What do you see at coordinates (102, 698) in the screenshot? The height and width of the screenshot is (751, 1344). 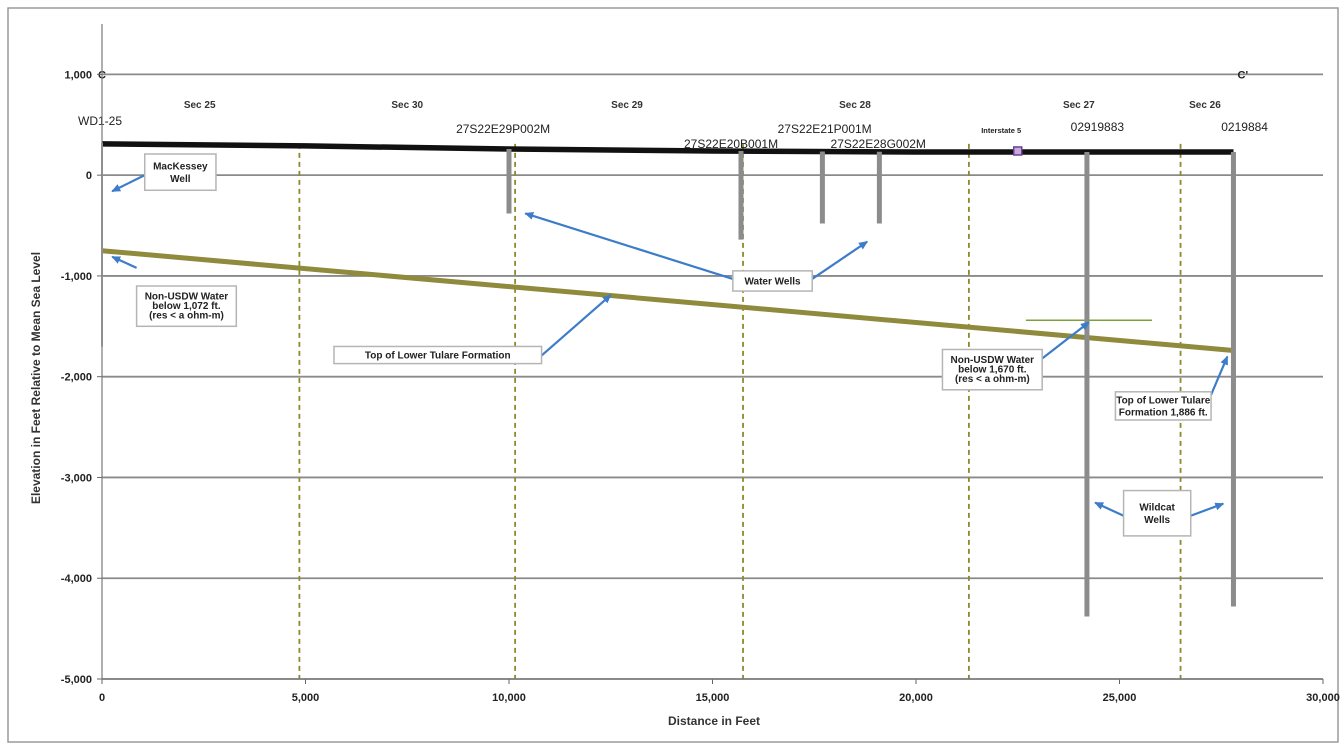 I see `x-tick-label: 0` at bounding box center [102, 698].